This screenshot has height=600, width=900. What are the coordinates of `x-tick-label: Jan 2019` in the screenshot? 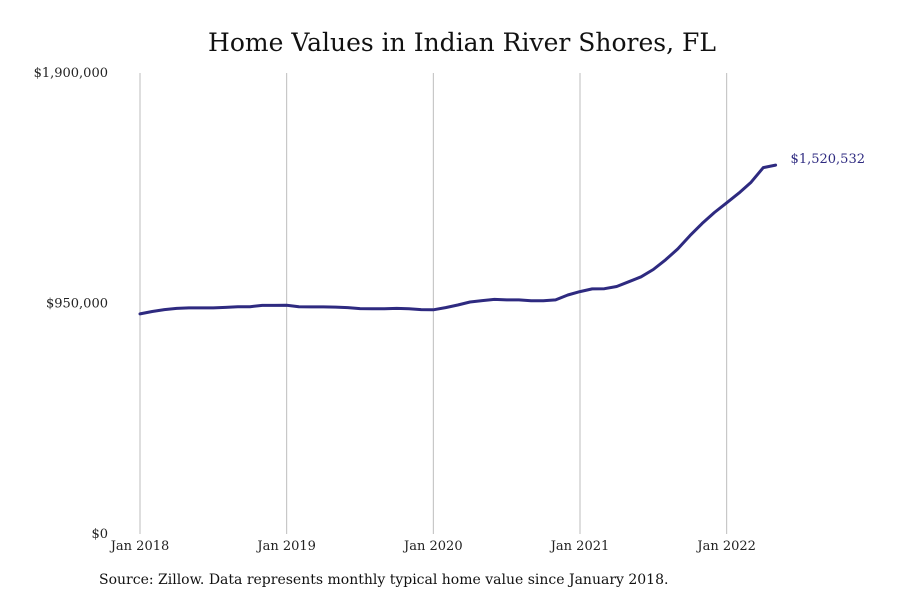 It's located at (285, 546).